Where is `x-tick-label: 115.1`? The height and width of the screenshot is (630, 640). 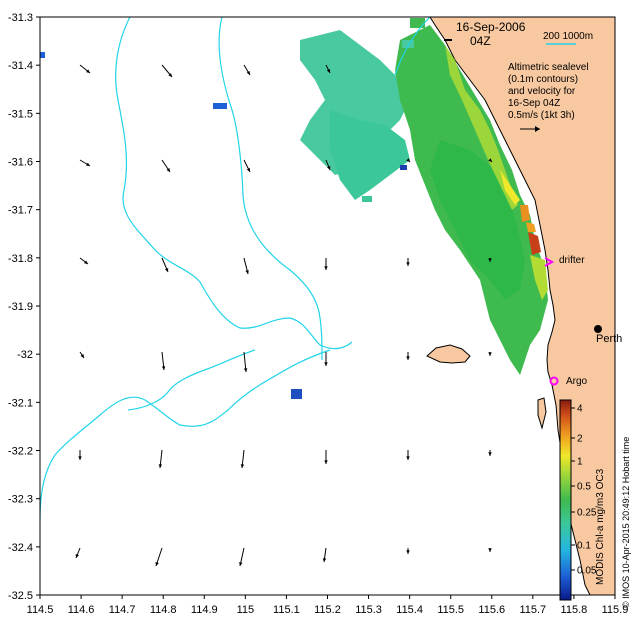
x-tick-label: 115.1 is located at coordinates (286, 610).